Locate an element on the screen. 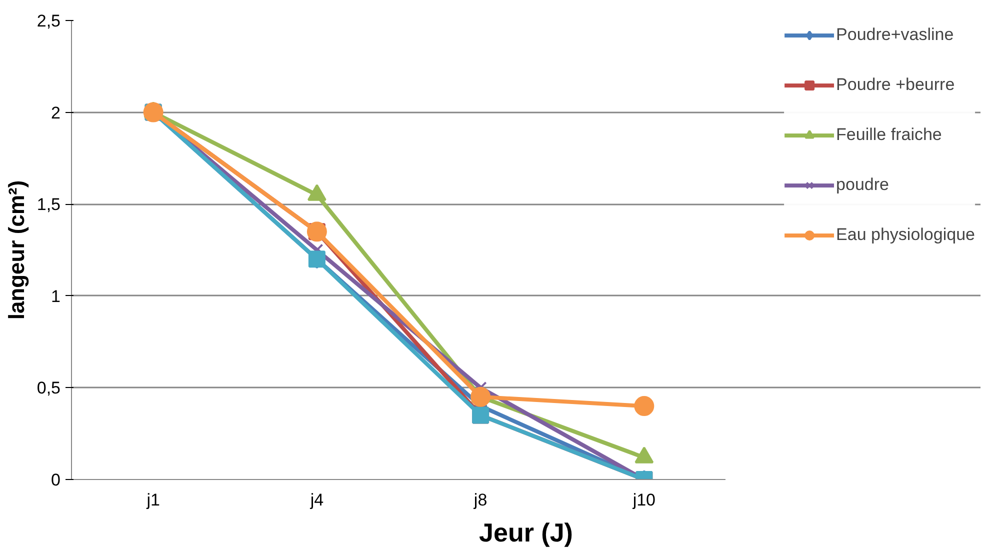  x-tick-label: j4 is located at coordinates (316, 500).